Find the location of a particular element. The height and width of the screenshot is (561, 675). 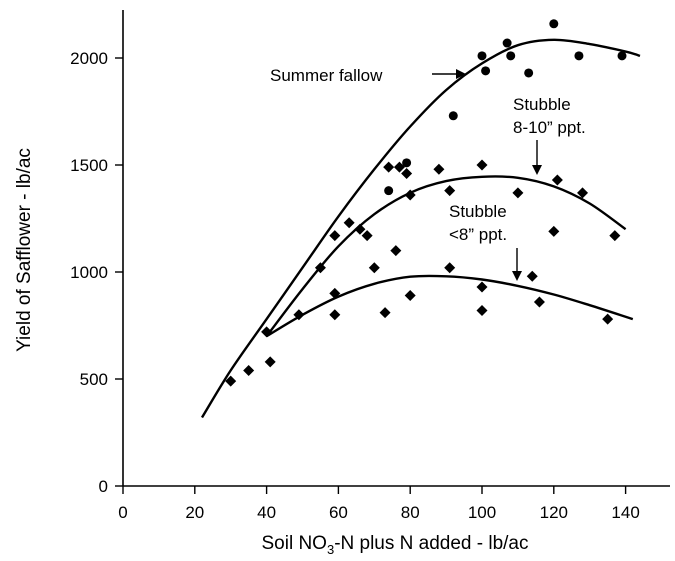

y-tick-label: 1500 is located at coordinates (89, 165).